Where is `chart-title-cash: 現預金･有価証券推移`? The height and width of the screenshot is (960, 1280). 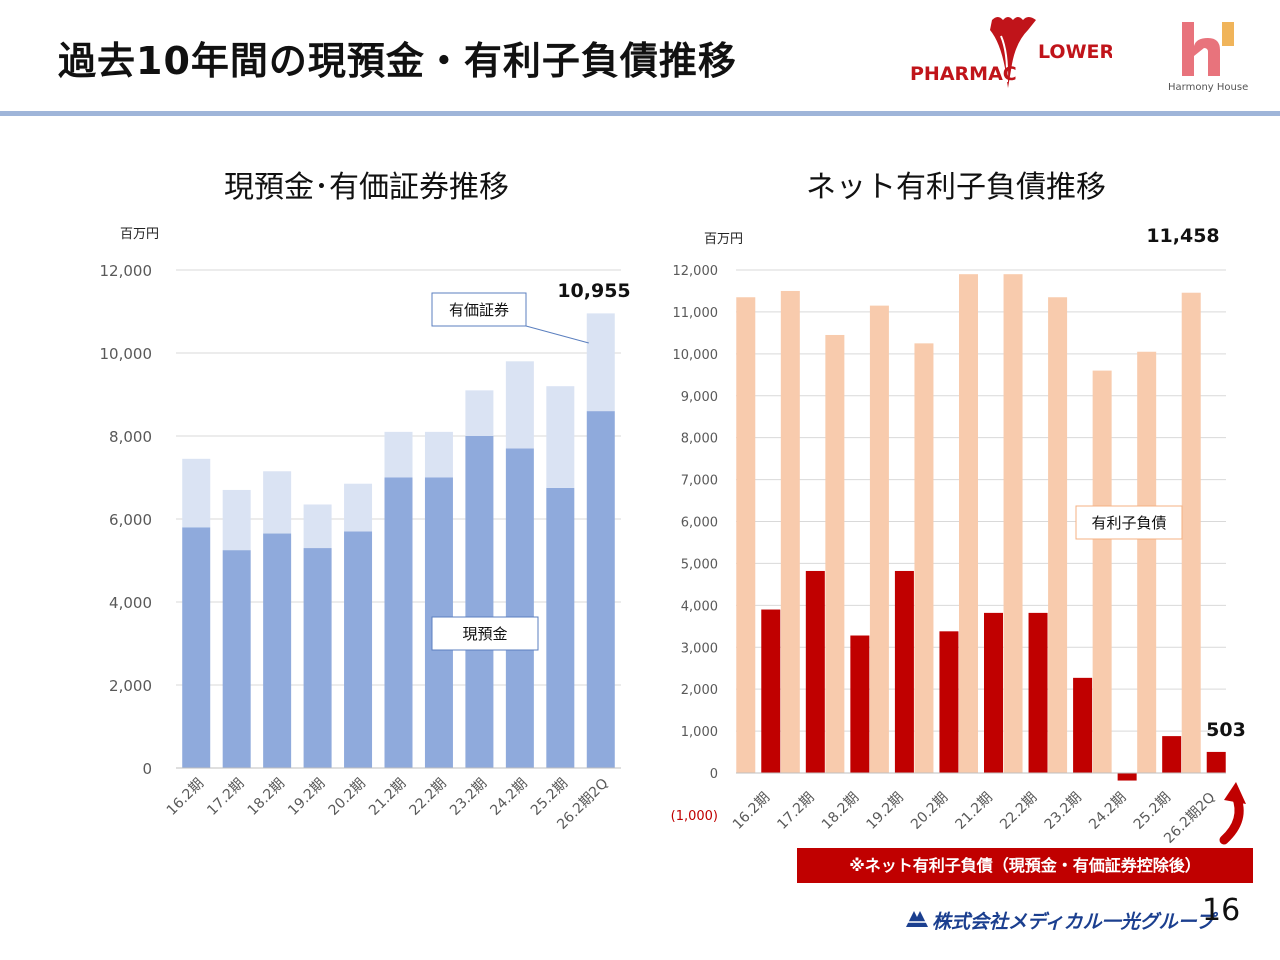
chart-title-cash: 現預金･有価証券推移 is located at coordinates (366, 187).